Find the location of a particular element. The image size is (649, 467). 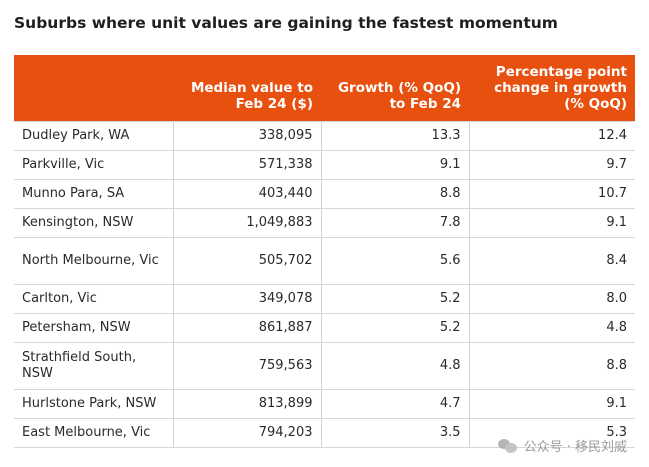

suburb-cell: Munno Para, SA is located at coordinates (93, 194).